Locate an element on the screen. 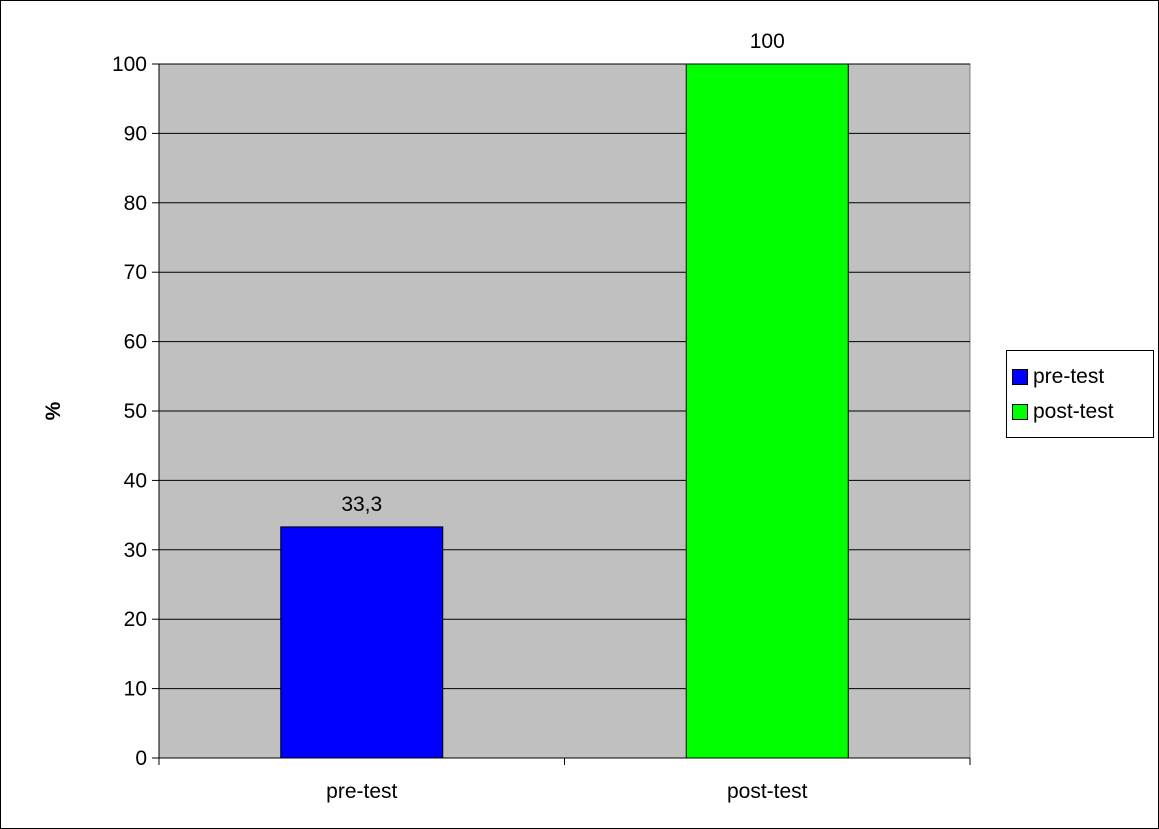  y-axis-title: % is located at coordinates (53, 410).